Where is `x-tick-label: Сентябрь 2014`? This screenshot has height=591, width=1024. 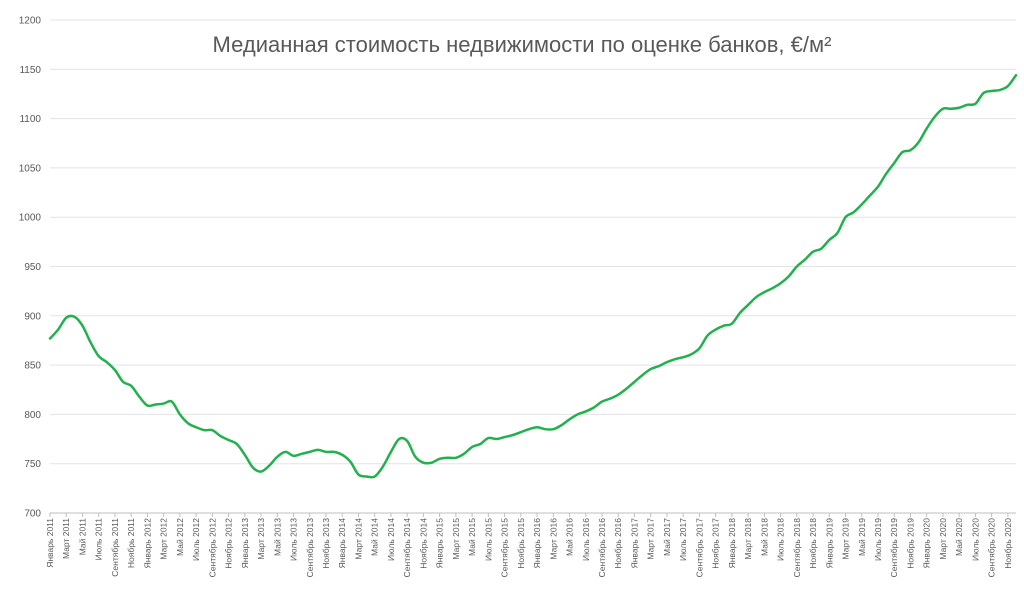
x-tick-label: Сентябрь 2014 is located at coordinates (407, 548).